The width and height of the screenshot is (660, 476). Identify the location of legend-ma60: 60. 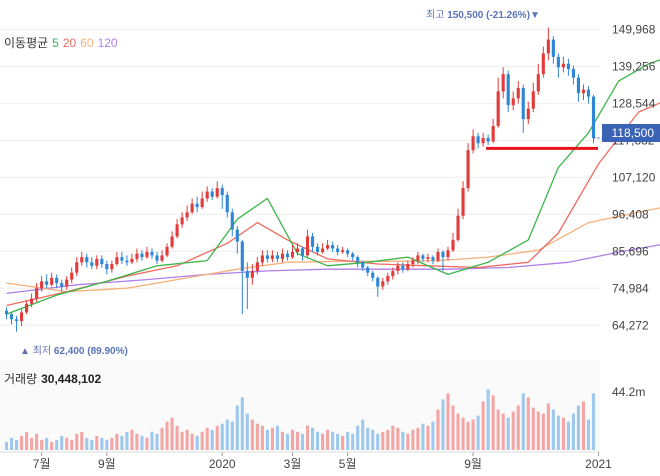
(87, 43).